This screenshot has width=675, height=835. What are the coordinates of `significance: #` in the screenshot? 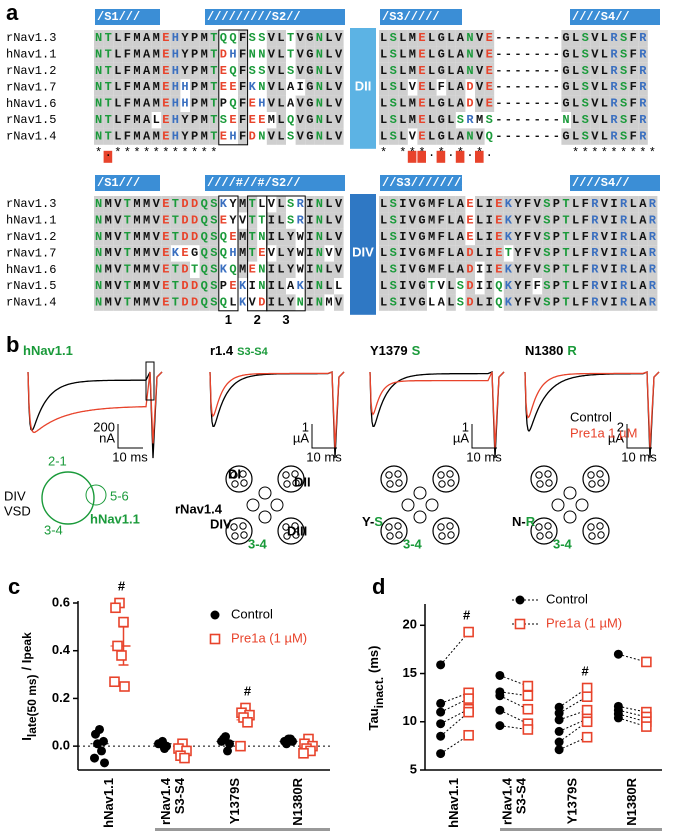 It's located at (122, 585).